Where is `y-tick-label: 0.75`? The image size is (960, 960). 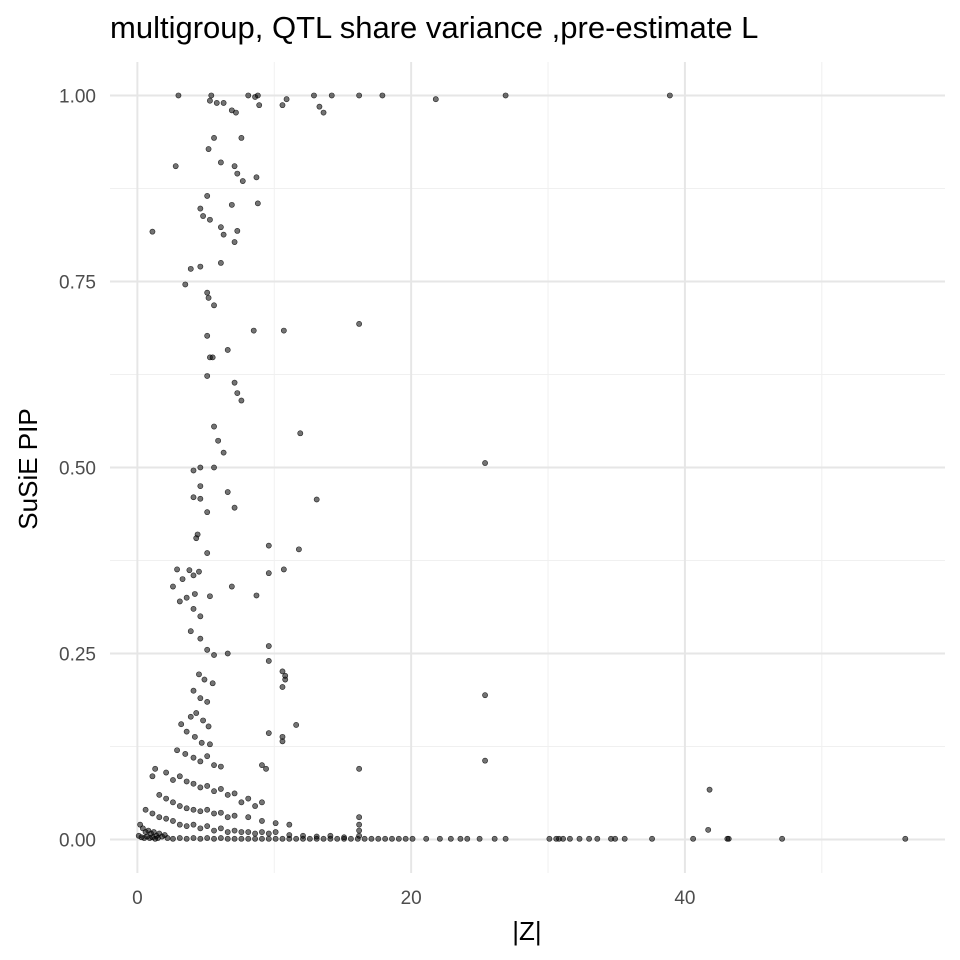
y-tick-label: 0.75 is located at coordinates (77, 282).